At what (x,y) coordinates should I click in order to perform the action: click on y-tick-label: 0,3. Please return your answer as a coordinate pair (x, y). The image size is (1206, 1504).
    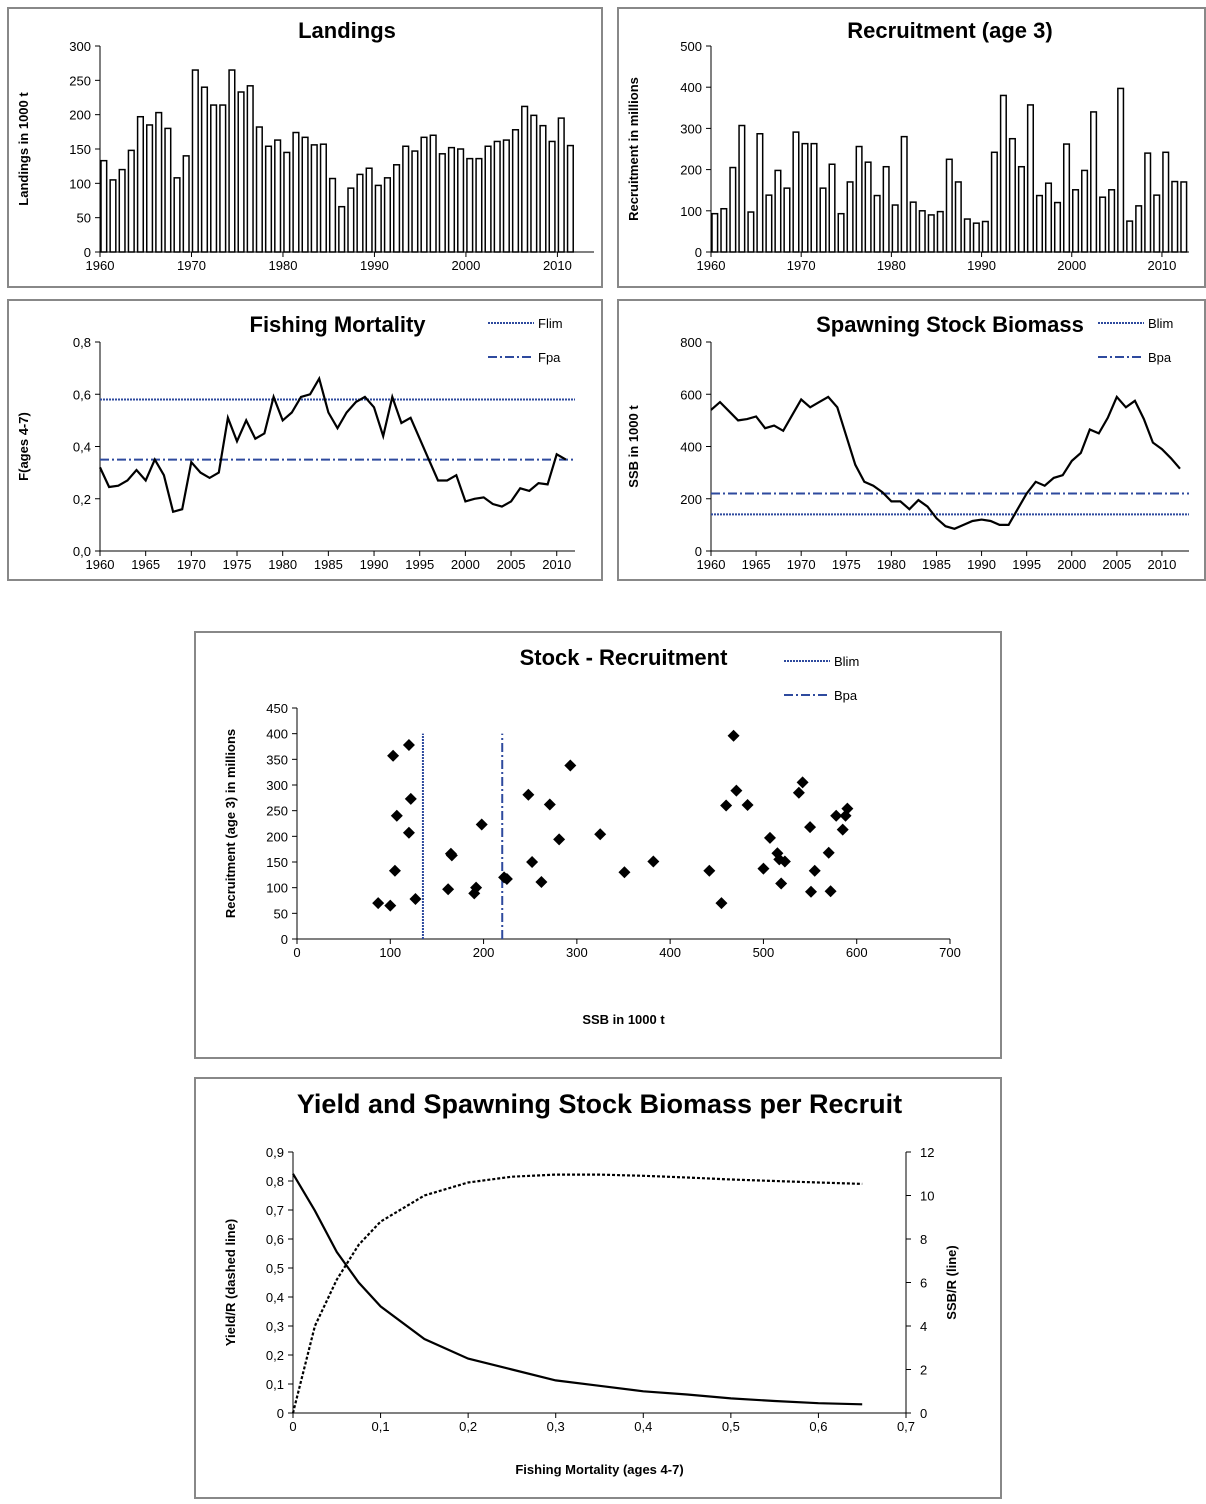
    Looking at the image, I should click on (275, 1326).